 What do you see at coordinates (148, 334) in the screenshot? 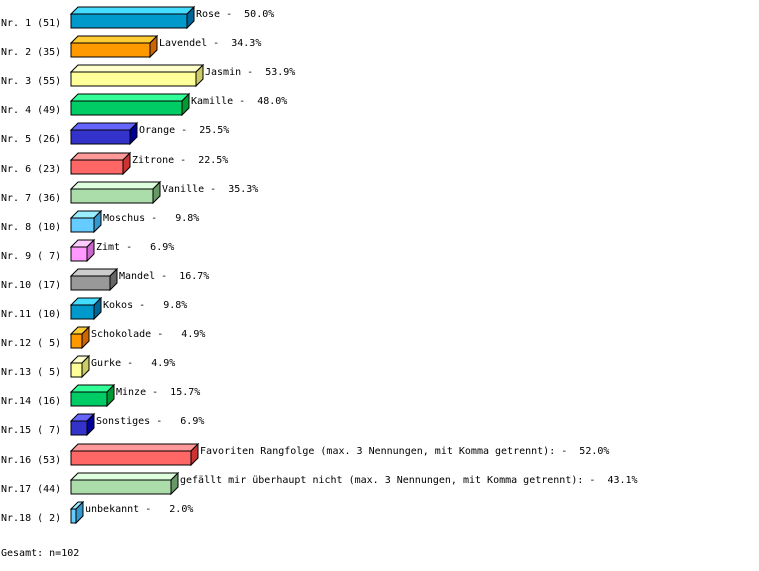
I see `value-label: Schokolade - 4.9%` at bounding box center [148, 334].